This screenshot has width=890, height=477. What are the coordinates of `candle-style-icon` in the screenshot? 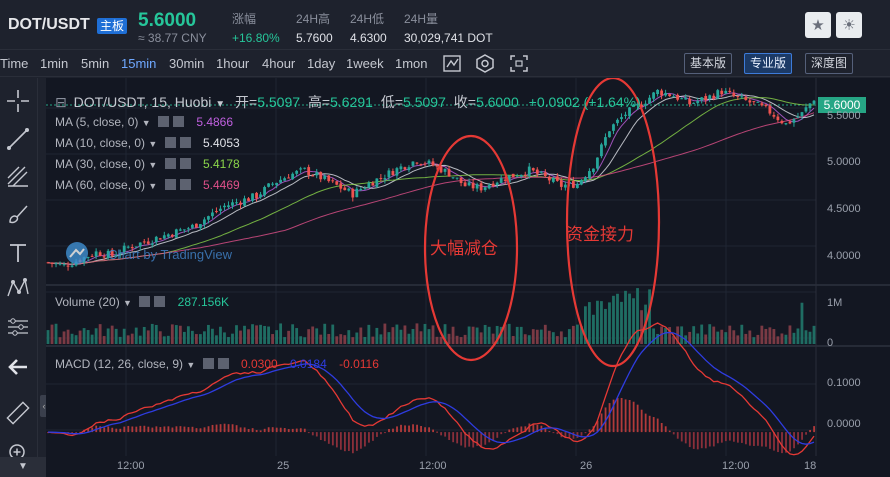 It's located at (452, 63).